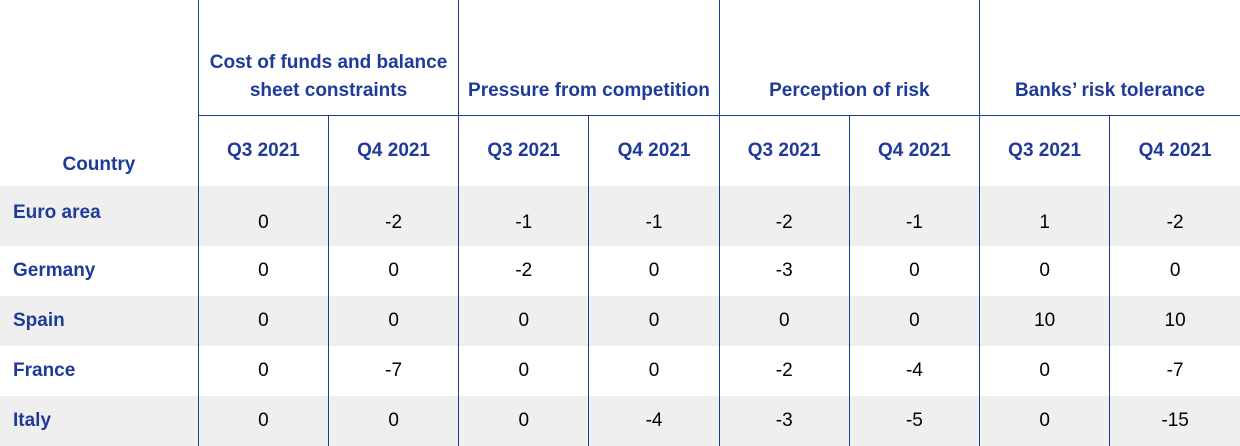  I want to click on country-name: France, so click(44, 370).